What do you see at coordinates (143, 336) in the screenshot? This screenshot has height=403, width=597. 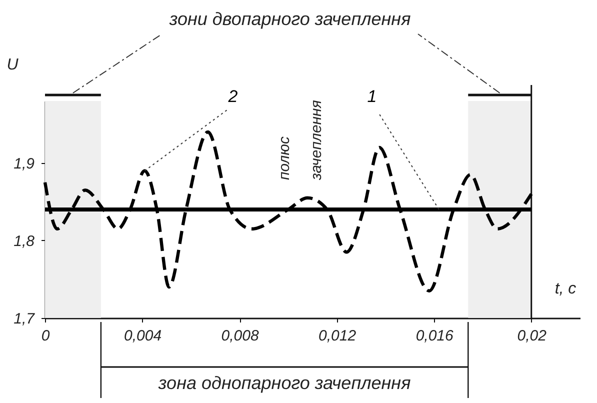 I see `x-tick-label: 0,004` at bounding box center [143, 336].